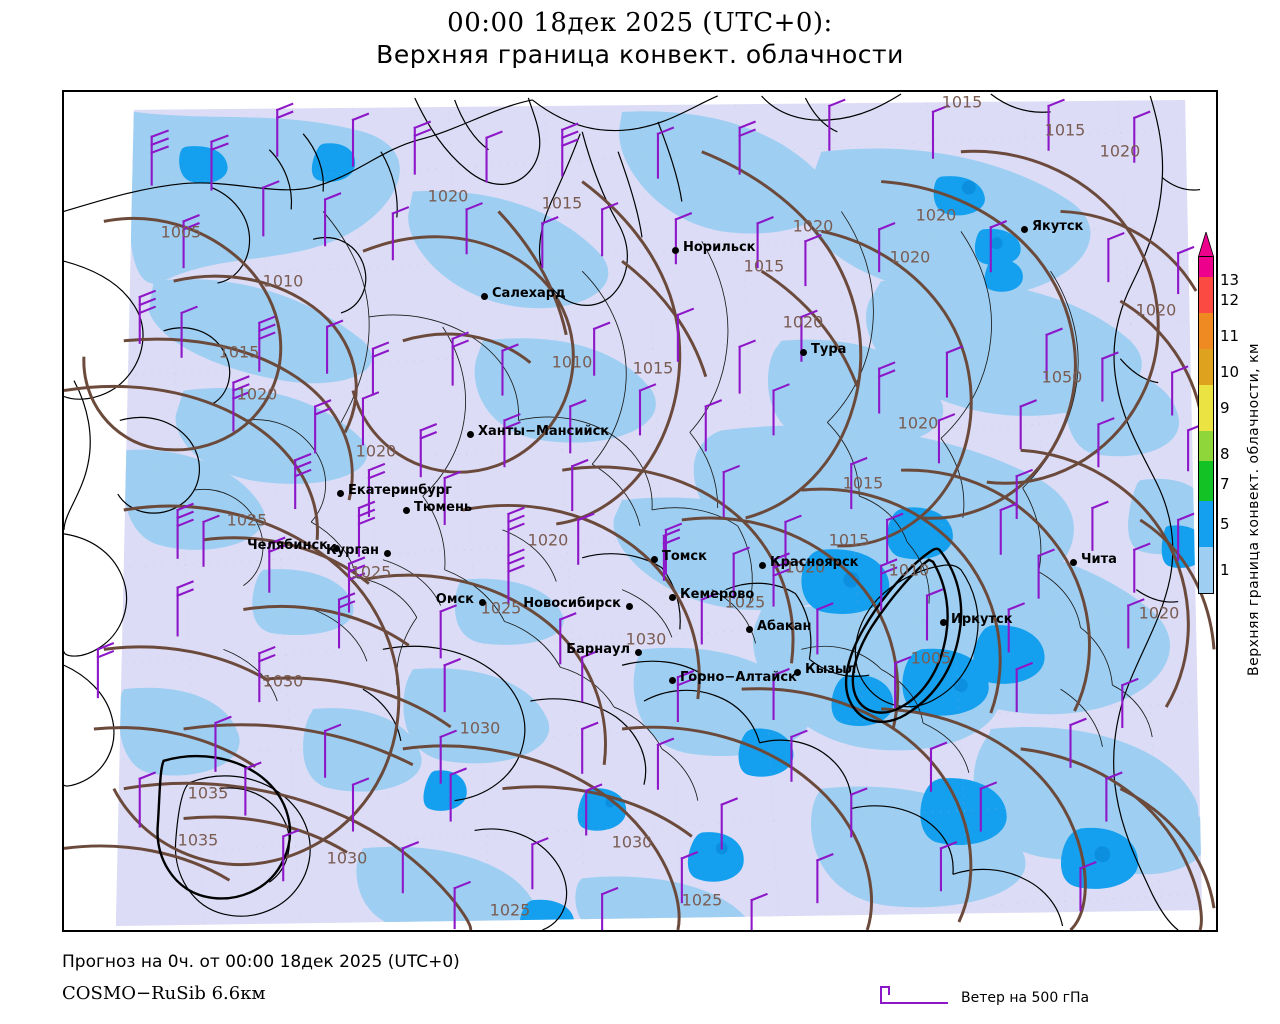 Image resolution: width=1280 pixels, height=1024 pixels. What do you see at coordinates (1225, 570) in the screenshot?
I see `colorbar-tick-label: 1` at bounding box center [1225, 570].